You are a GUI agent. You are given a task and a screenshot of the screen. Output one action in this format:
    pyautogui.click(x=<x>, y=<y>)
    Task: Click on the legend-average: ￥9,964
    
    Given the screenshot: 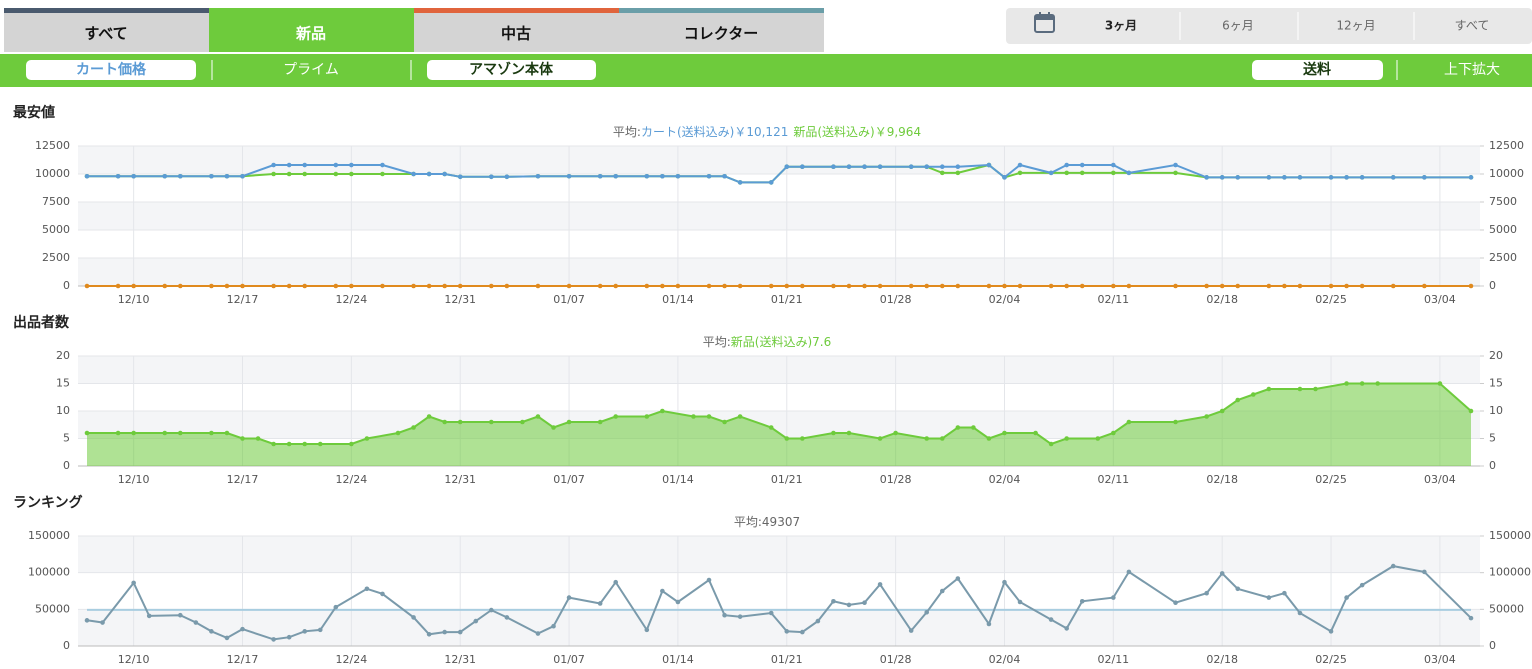 What is the action you would take?
    pyautogui.click(x=898, y=132)
    